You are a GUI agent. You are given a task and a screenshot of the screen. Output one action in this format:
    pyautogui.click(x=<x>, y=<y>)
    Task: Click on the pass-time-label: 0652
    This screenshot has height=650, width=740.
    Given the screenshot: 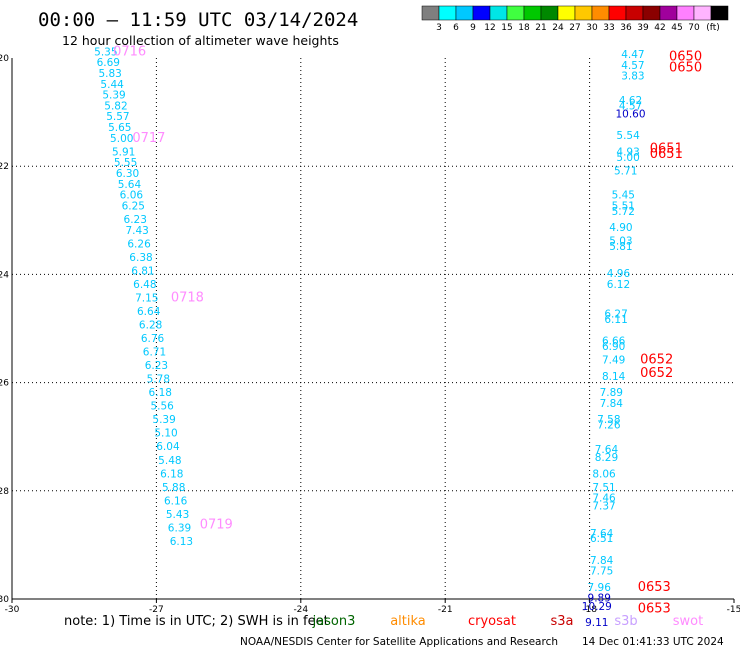 What is the action you would take?
    pyautogui.click(x=656, y=373)
    